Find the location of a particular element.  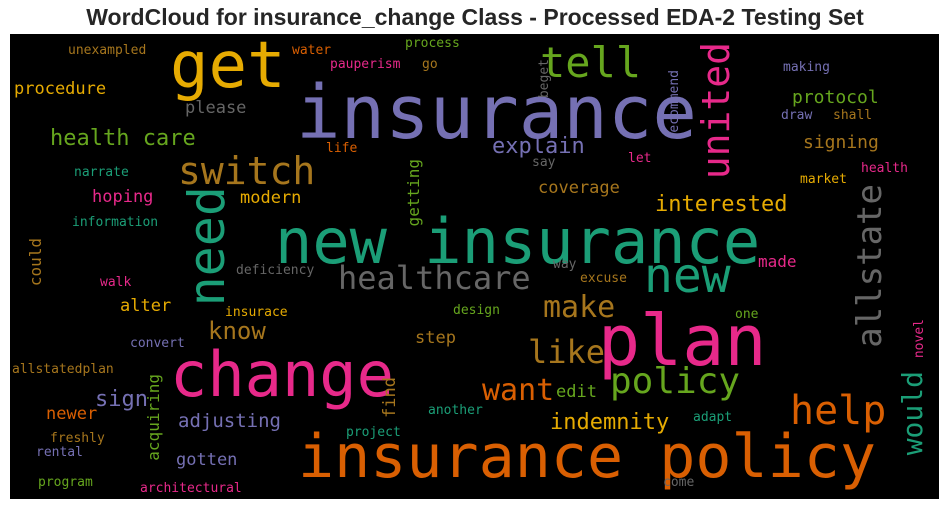

word-adapt: adapt is located at coordinates (713, 417).